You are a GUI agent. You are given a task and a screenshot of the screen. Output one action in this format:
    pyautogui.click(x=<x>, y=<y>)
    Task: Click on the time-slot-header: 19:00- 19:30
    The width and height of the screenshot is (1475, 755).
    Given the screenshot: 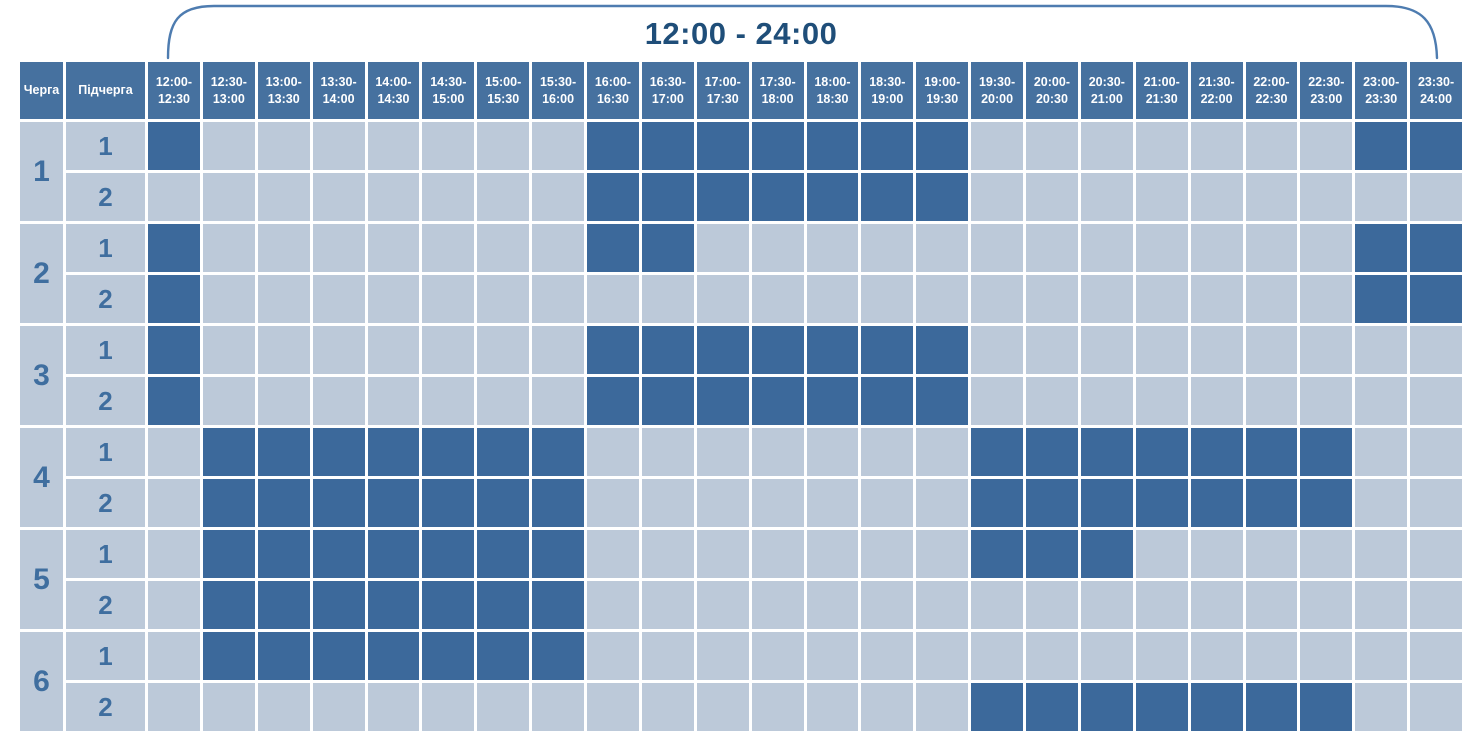 What is the action you would take?
    pyautogui.click(x=942, y=90)
    